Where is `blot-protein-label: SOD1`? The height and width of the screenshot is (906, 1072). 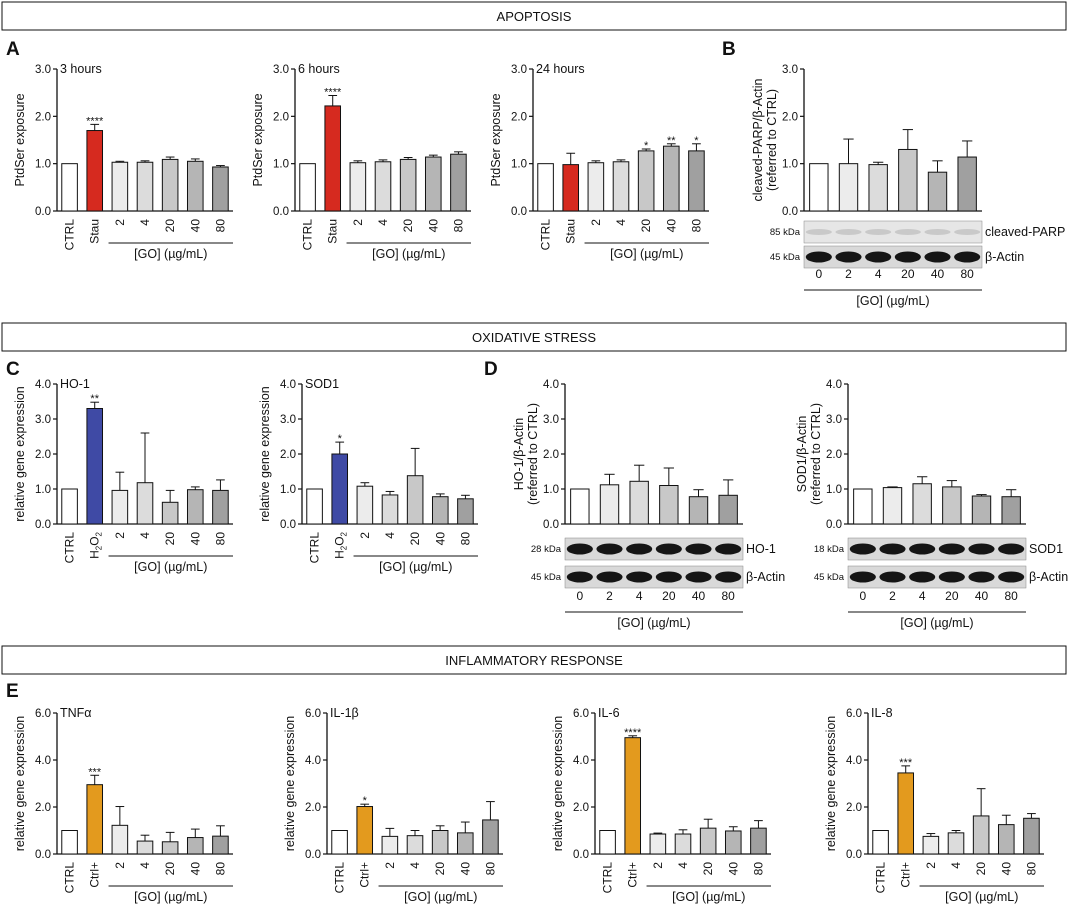
blot-protein-label: SOD1 is located at coordinates (1046, 549).